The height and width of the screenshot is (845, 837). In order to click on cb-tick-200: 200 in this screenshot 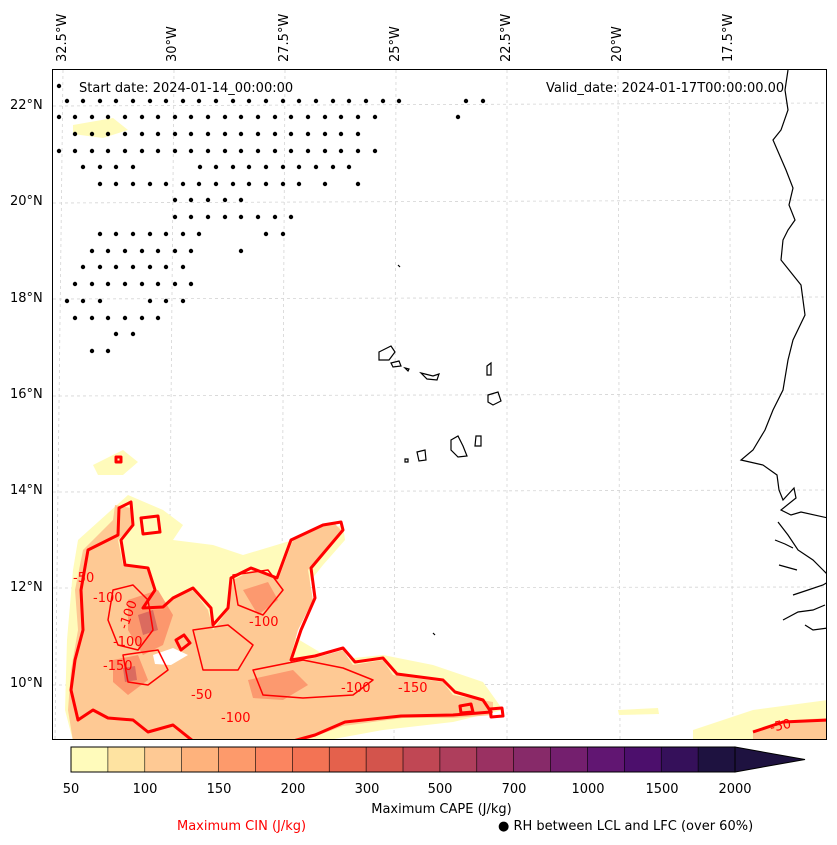, I will do `click(293, 789)`.